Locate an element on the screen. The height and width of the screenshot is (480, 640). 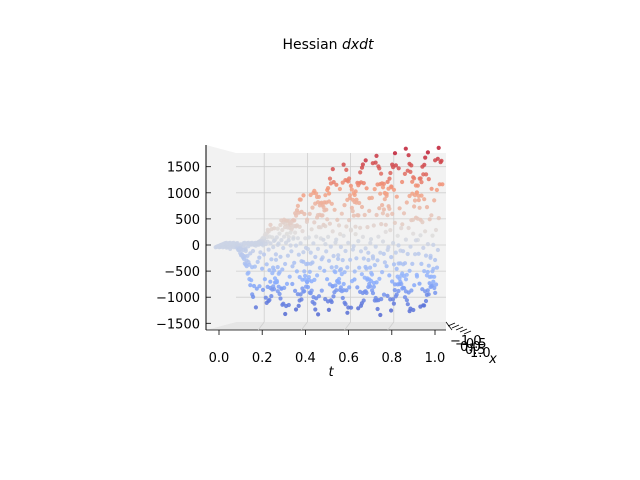
chart-title: Hessian dxdt is located at coordinates (328, 45).